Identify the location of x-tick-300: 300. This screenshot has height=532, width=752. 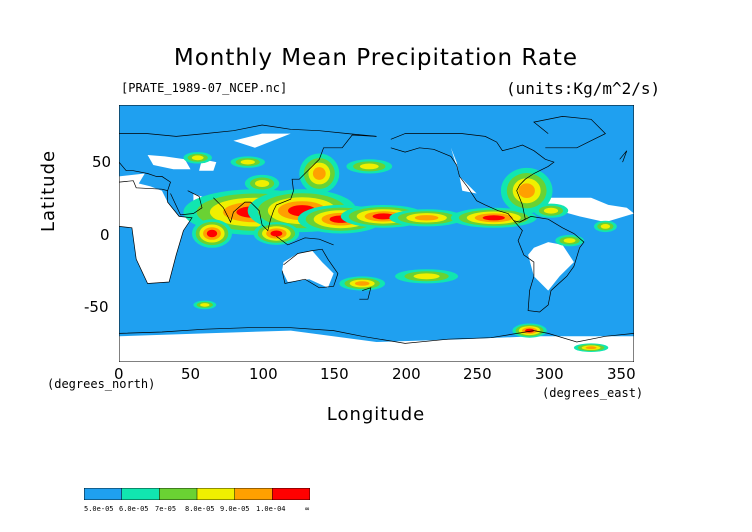
(549, 374).